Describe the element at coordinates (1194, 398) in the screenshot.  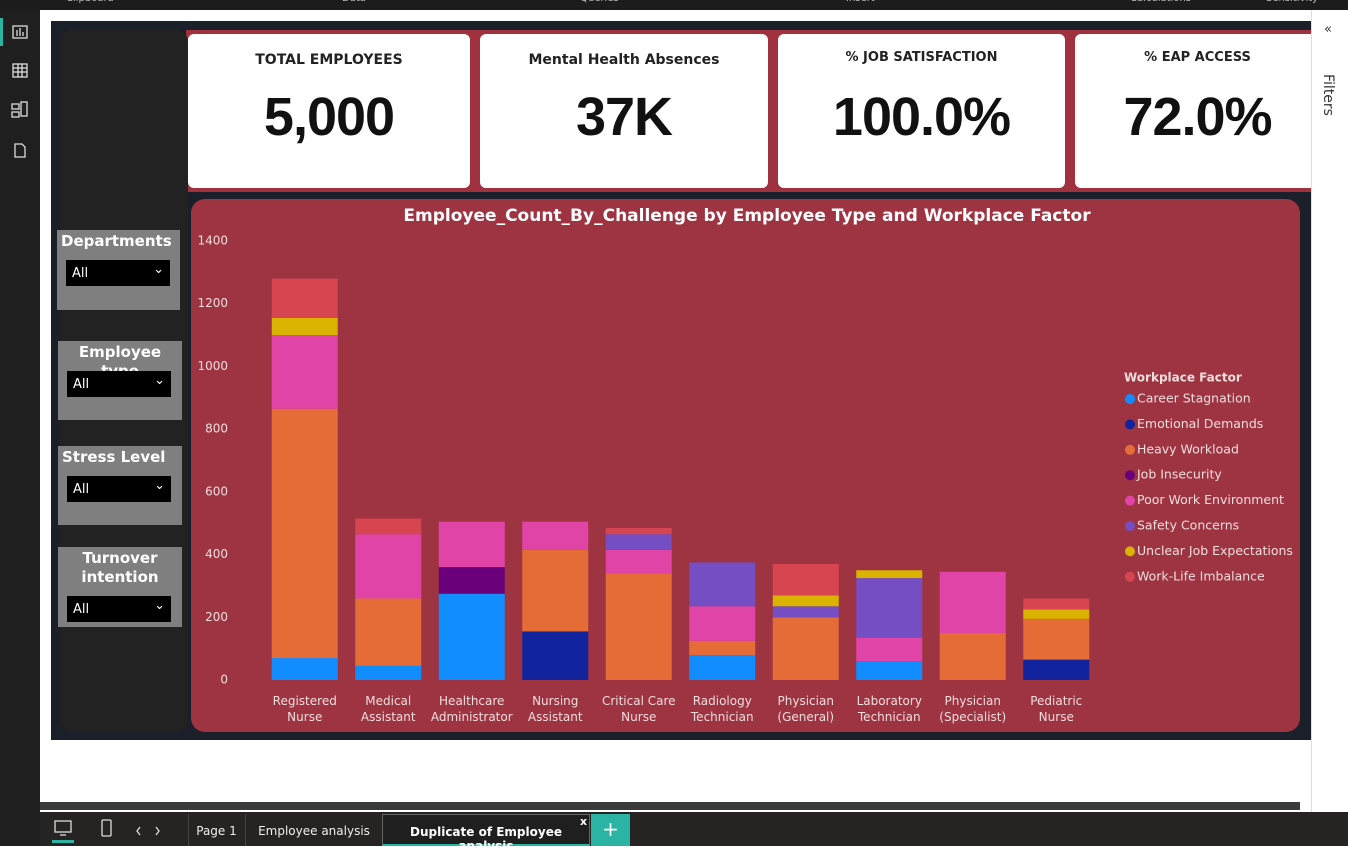
I see `legend-label: Career Stagnation` at that location.